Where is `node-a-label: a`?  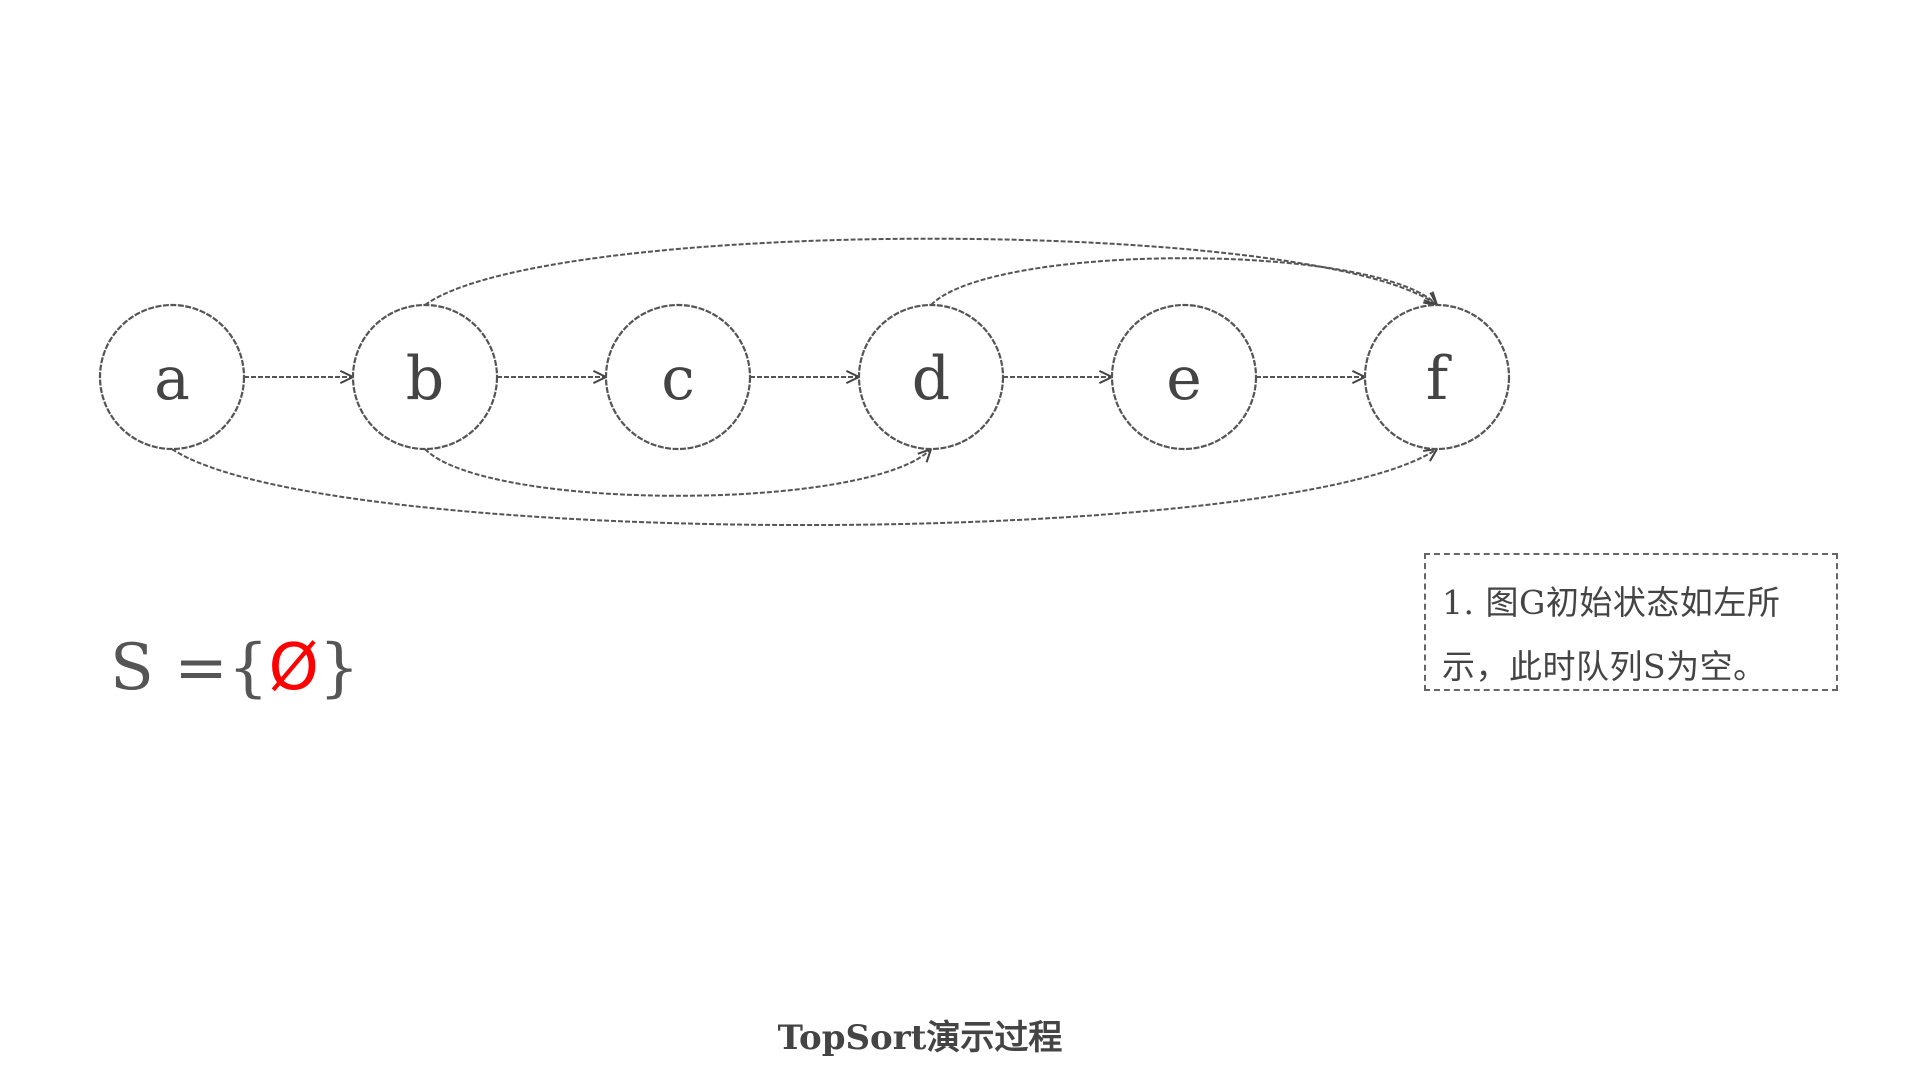 node-a-label: a is located at coordinates (172, 379).